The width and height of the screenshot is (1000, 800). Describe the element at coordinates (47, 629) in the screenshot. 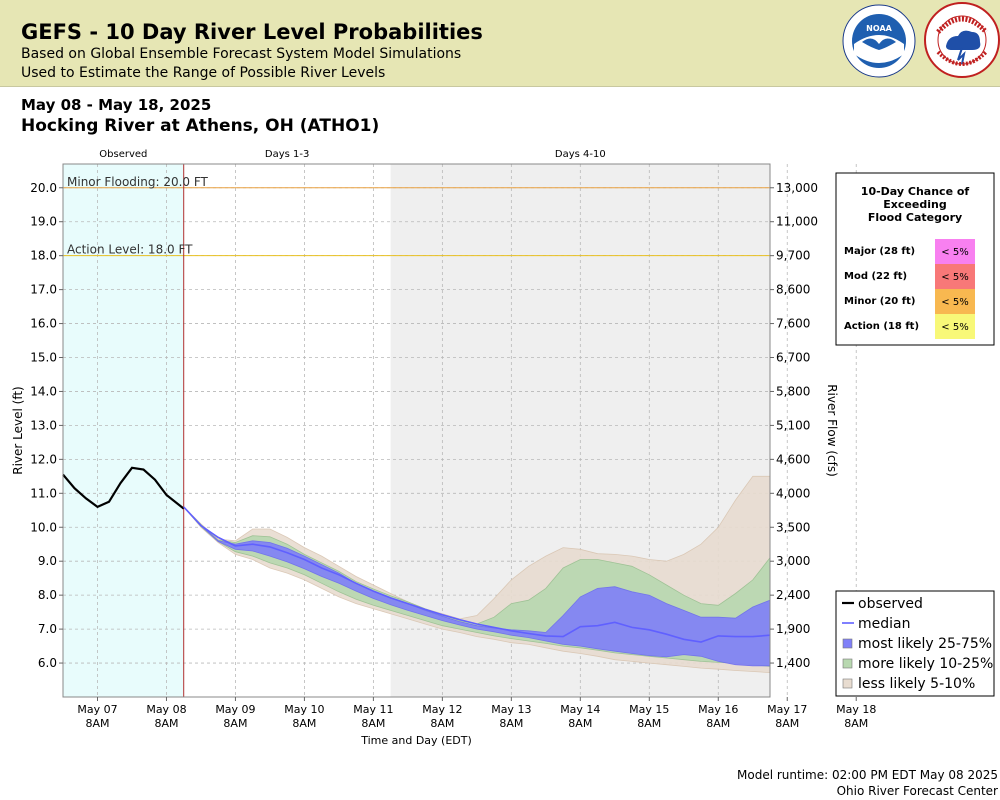

I see `y-tick-label: 7.0` at that location.